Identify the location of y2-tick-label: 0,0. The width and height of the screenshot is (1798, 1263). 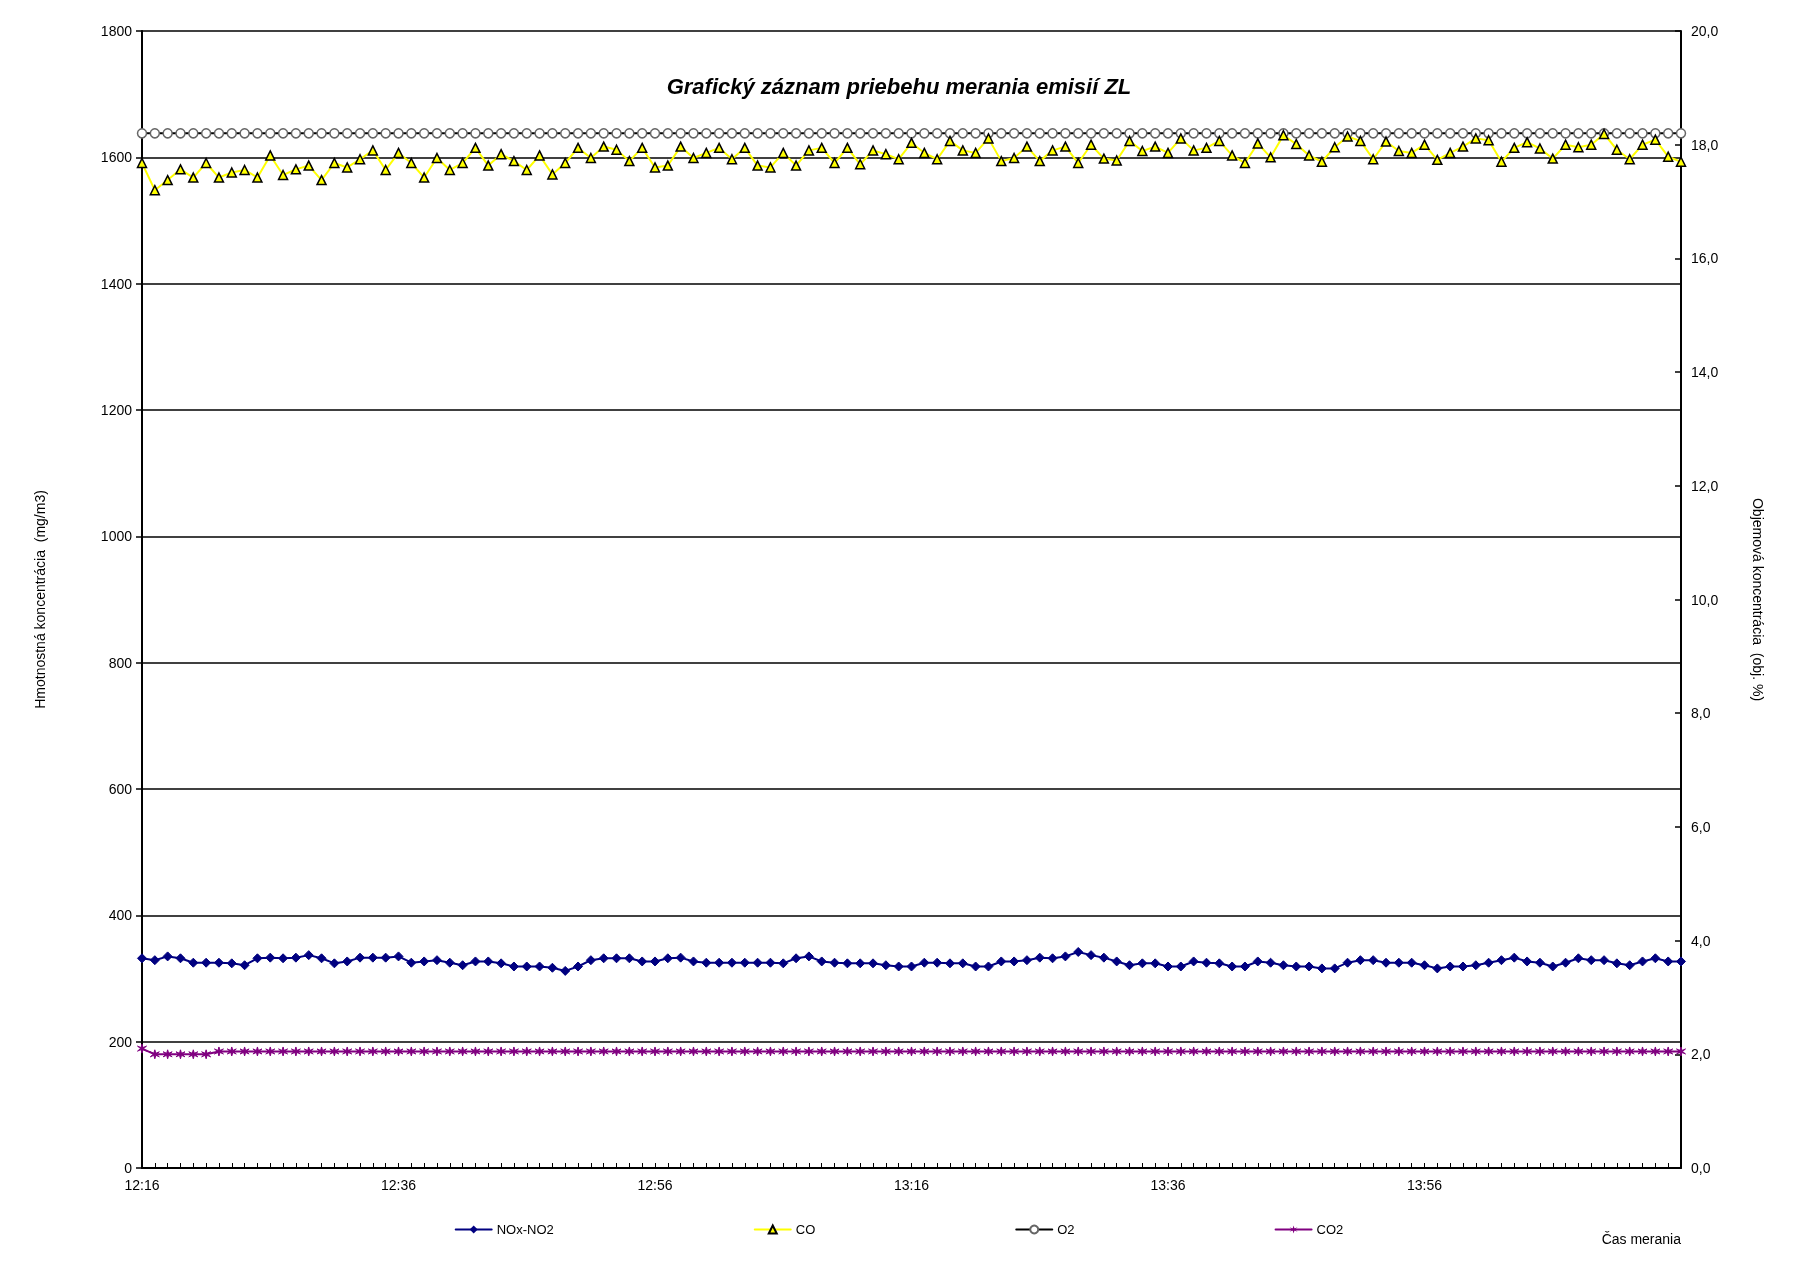
(1701, 1168).